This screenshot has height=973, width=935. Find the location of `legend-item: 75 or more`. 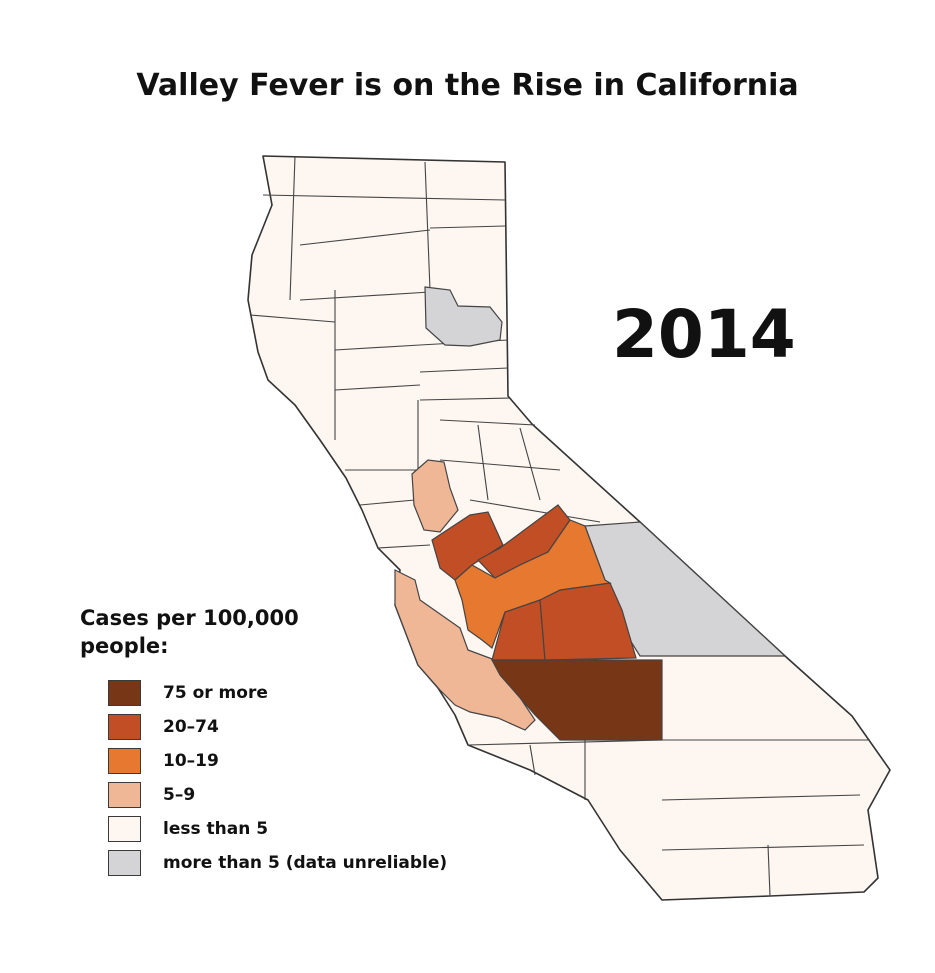

legend-item: 75 or more is located at coordinates (263, 693).